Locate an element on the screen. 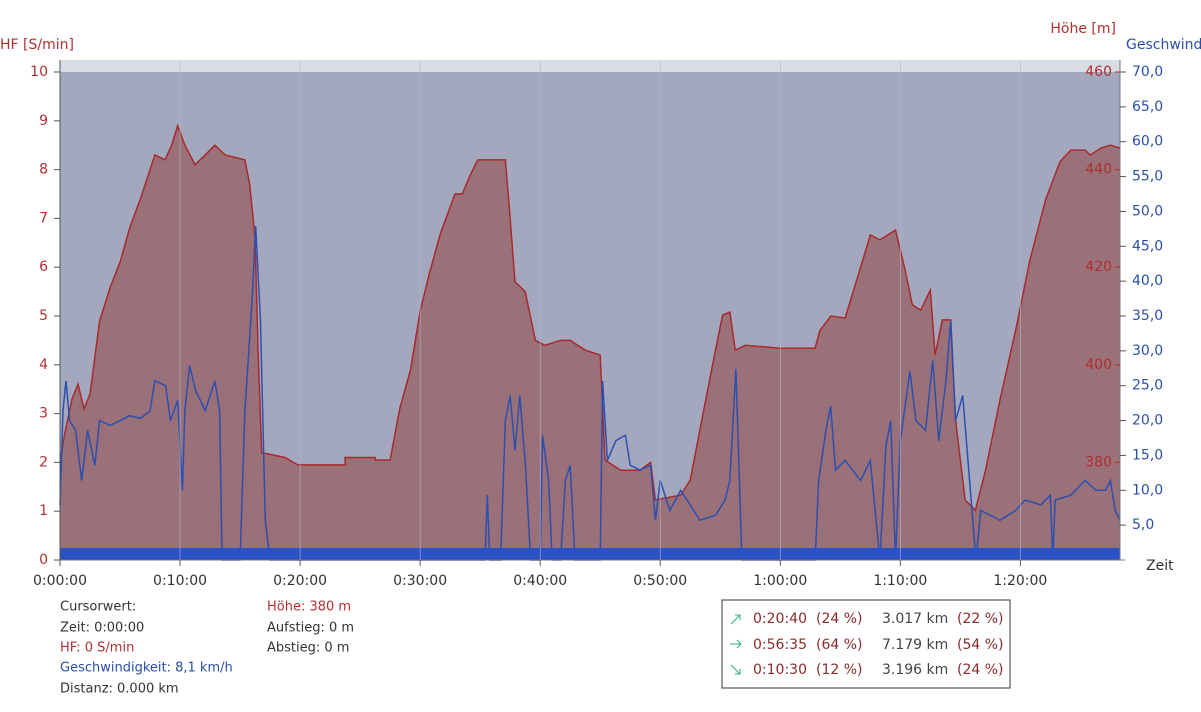 The height and width of the screenshot is (712, 1201). y3-tick-label: 40,0 is located at coordinates (1147, 281).